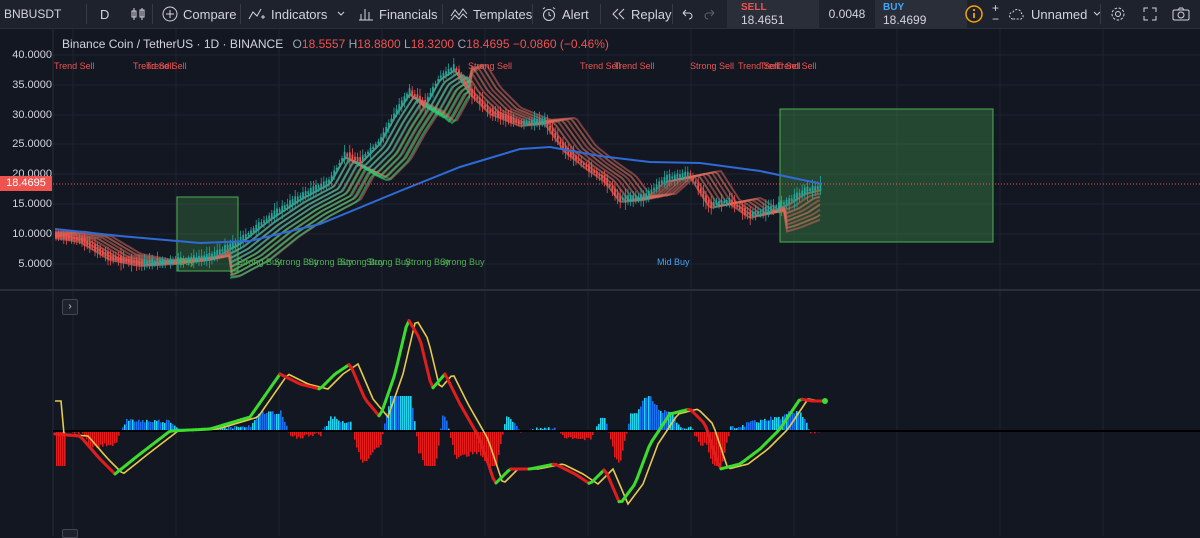  I want to click on interval-button: D, so click(104, 14).